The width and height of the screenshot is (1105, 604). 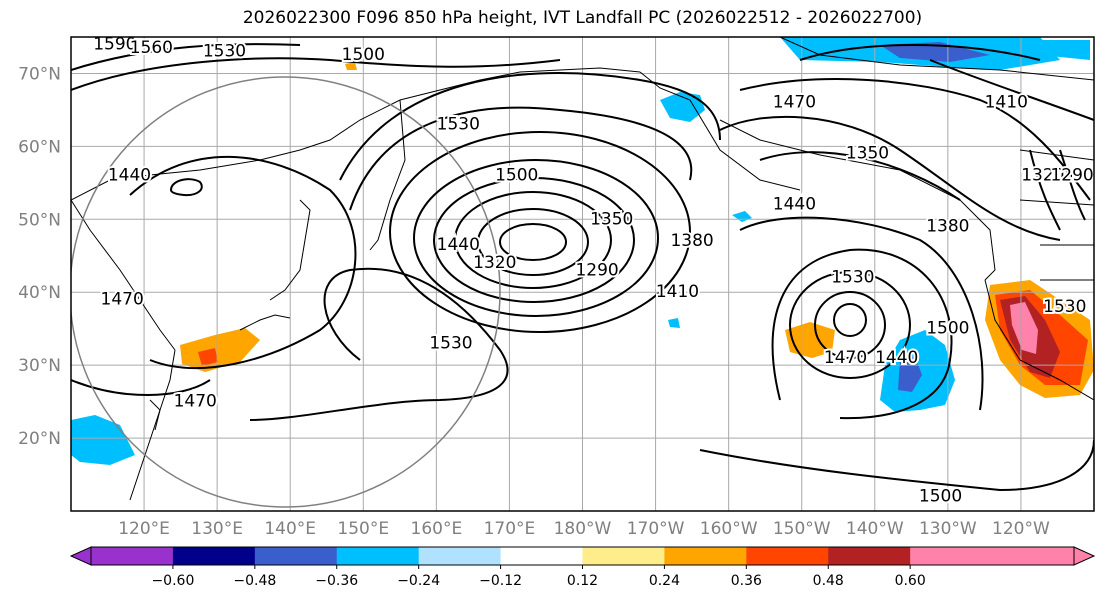 I want to click on colorbar-tick-label: −0.48, so click(x=254, y=581).